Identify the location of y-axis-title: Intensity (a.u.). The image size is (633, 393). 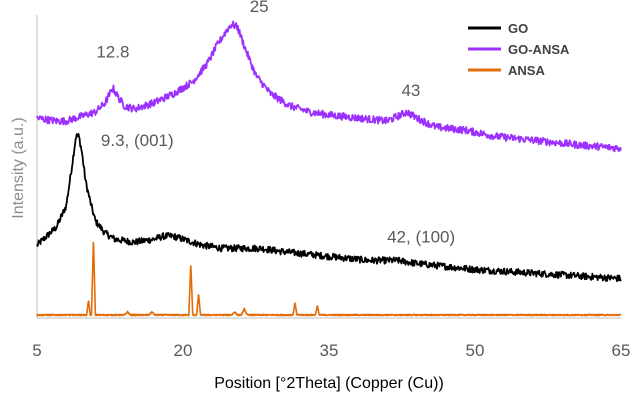
(18, 167).